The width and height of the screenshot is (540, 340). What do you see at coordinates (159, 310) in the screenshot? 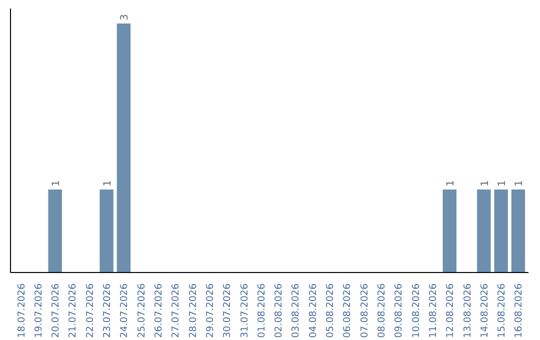
I see `x-tick-label: 26.07.2026` at bounding box center [159, 310].